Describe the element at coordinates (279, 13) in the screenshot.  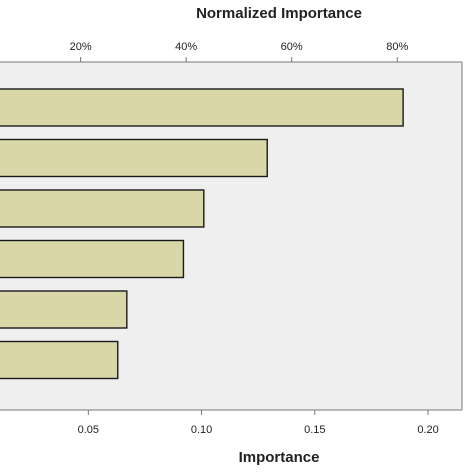
I see `top-axis-title: Normalized Importance` at that location.